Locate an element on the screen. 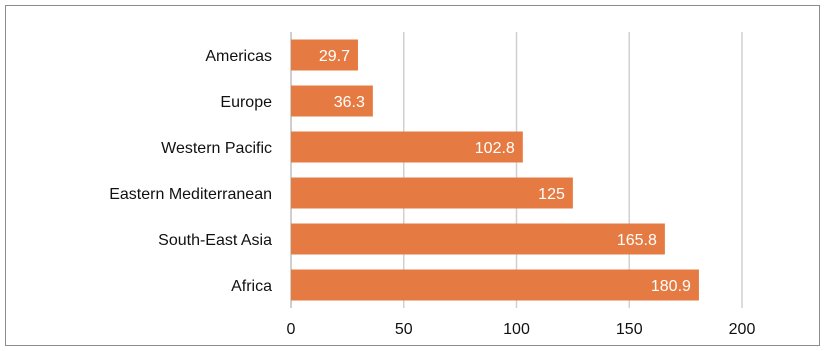 The width and height of the screenshot is (825, 351). bar-value-label-2: 102.8 is located at coordinates (495, 148).